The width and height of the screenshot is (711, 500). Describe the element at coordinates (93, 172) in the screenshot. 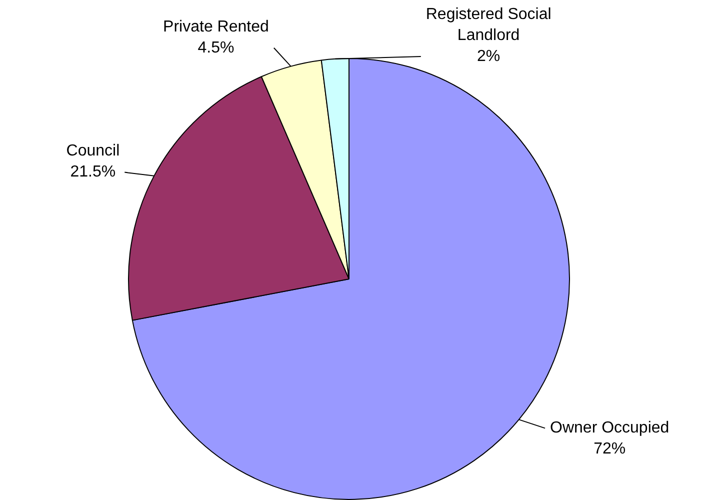

I see `data-label: 21.5%` at that location.